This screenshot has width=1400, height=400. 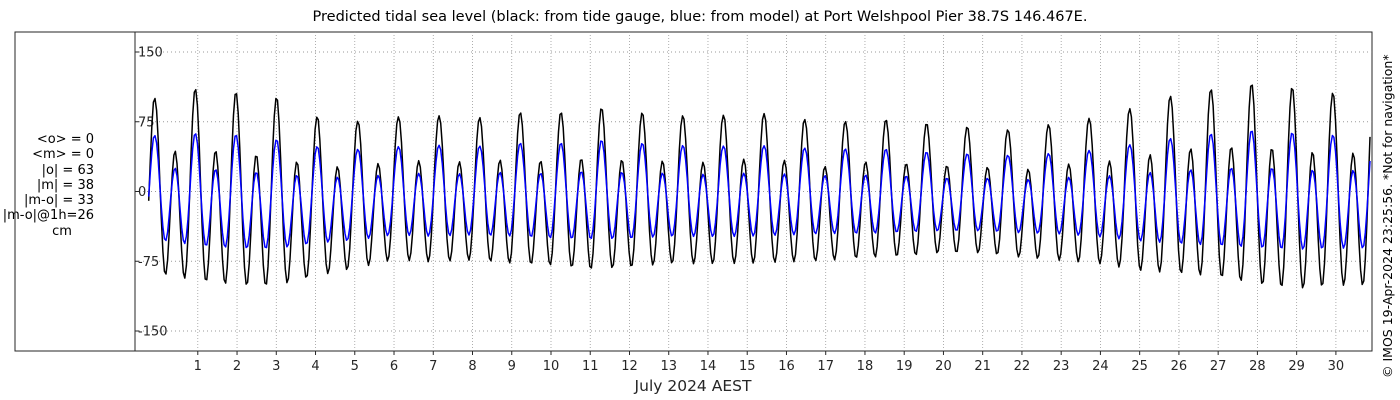 What do you see at coordinates (1179, 366) in the screenshot?
I see `x-tick-label: 26` at bounding box center [1179, 366].